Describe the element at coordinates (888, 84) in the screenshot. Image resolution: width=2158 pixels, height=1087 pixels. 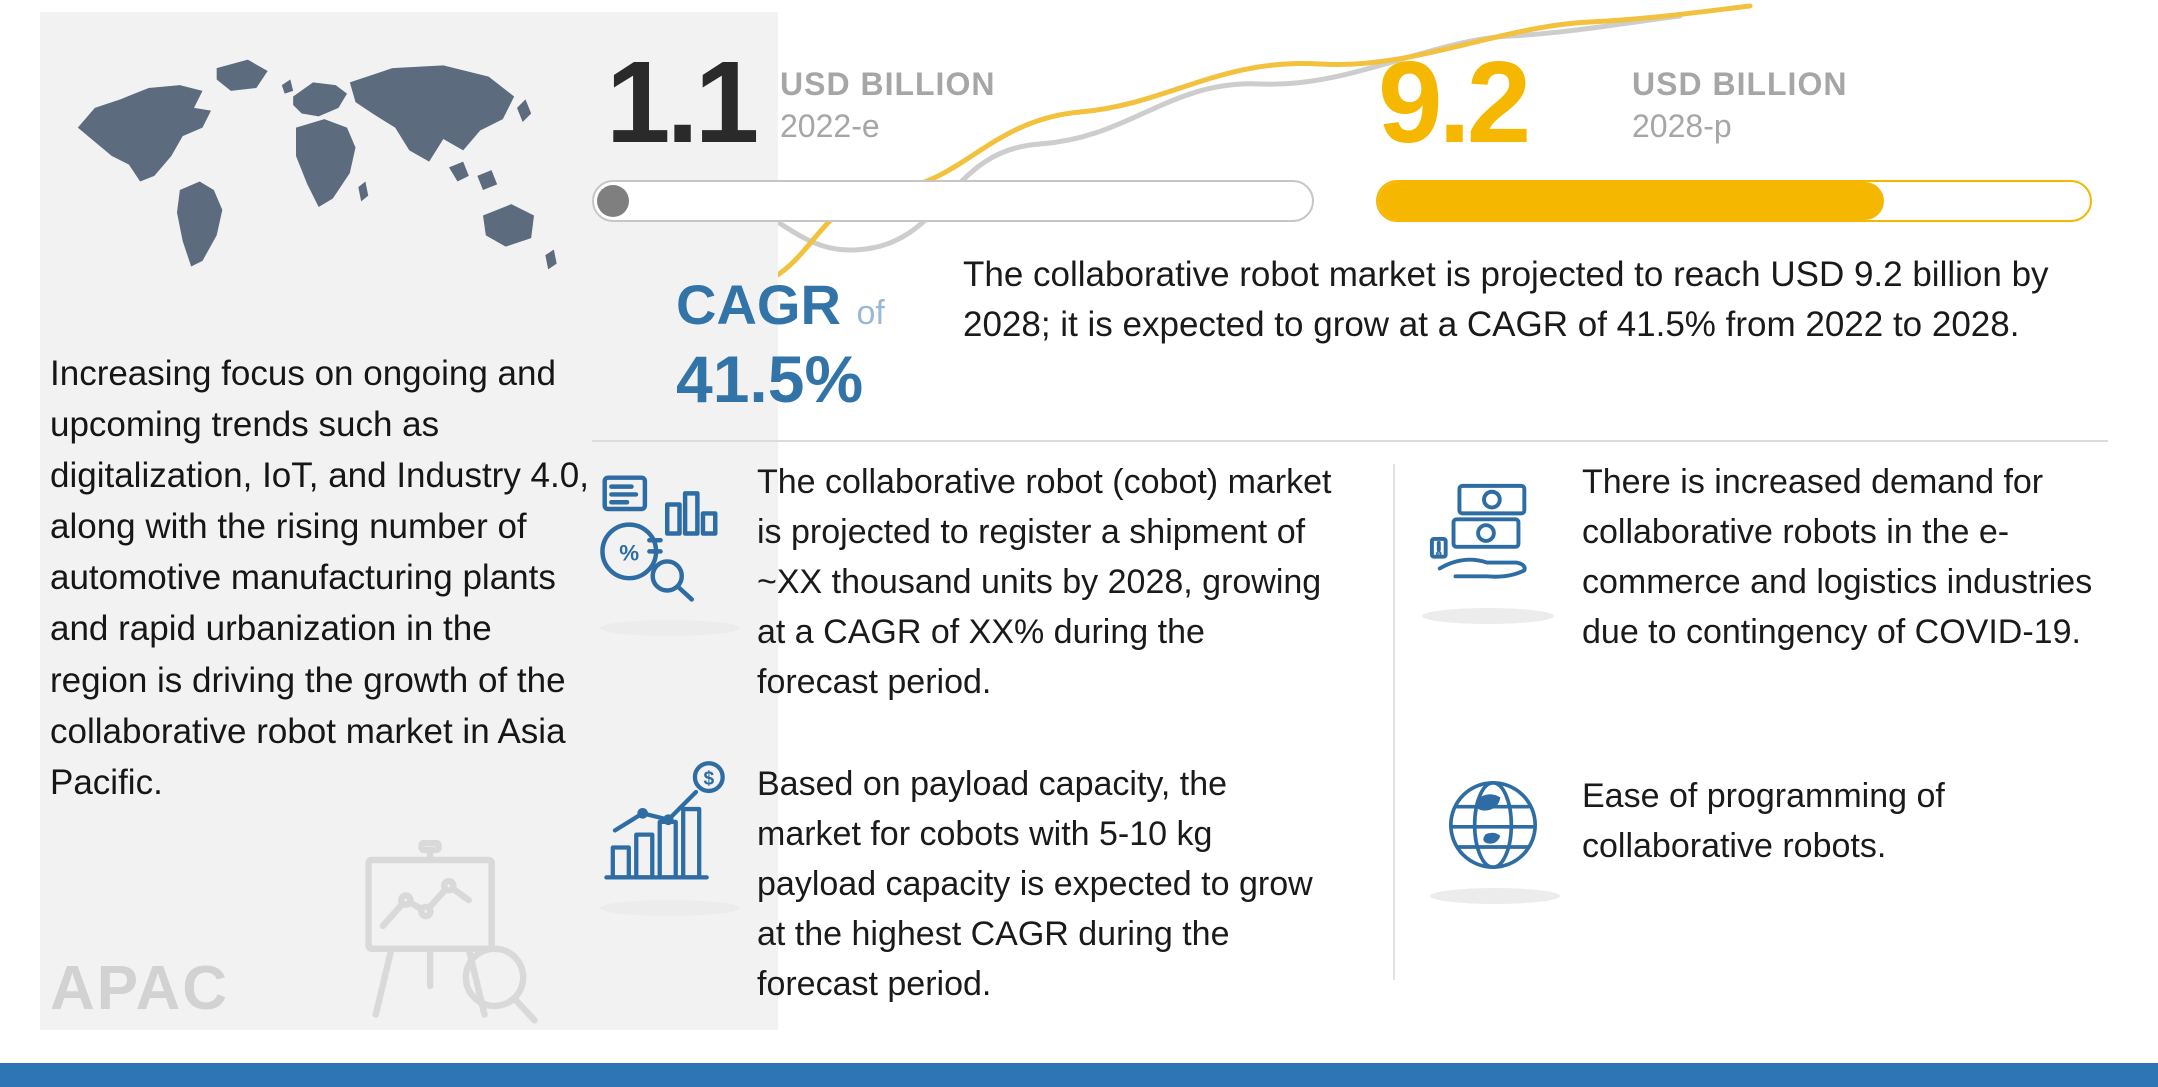
I see `market-size-2022-unit: USD BILLION` at that location.